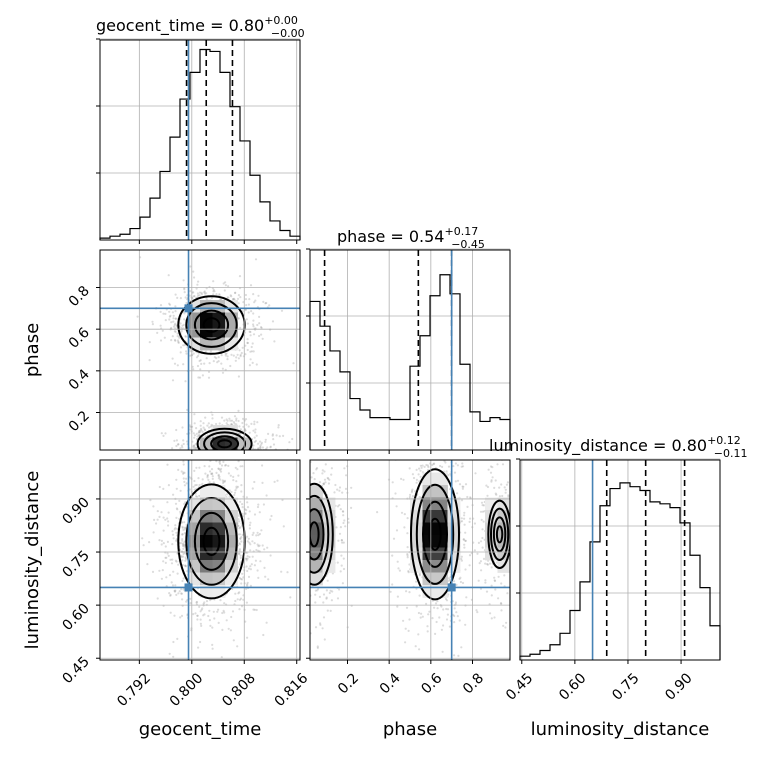  Describe the element at coordinates (410, 560) in the screenshot. I see `grid` at that location.